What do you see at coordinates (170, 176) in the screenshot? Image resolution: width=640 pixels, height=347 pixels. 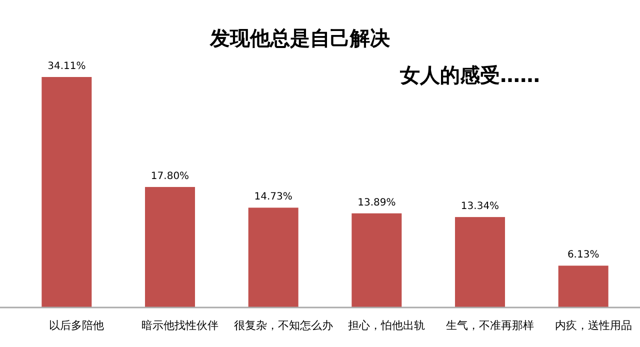 I see `data-label: 17.80%` at bounding box center [170, 176].